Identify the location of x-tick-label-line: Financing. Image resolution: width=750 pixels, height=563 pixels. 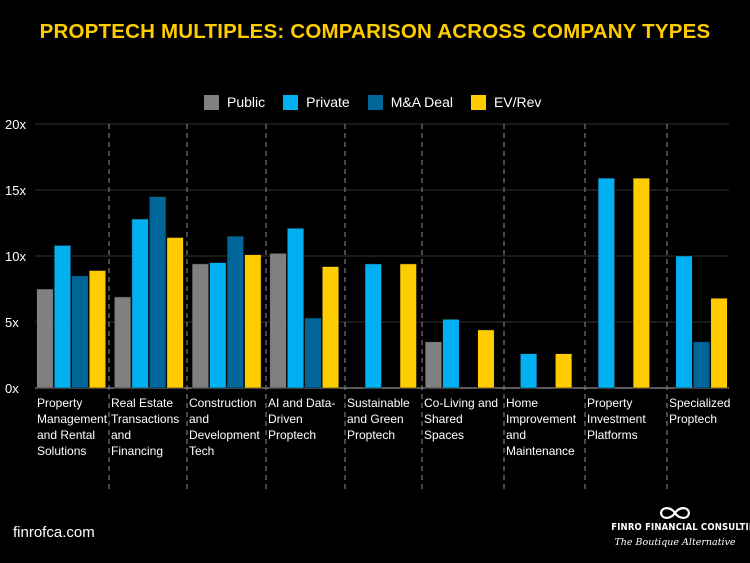
(137, 451).